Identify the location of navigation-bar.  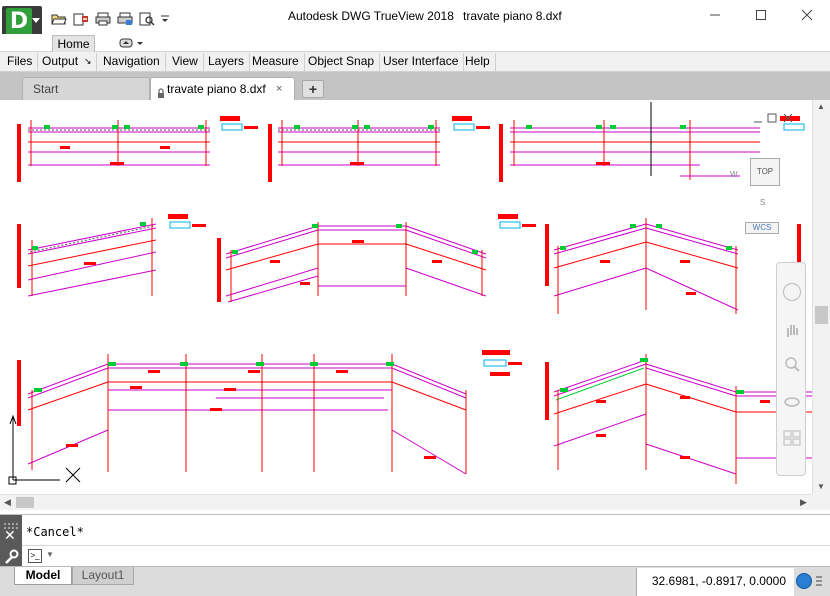
(791, 369).